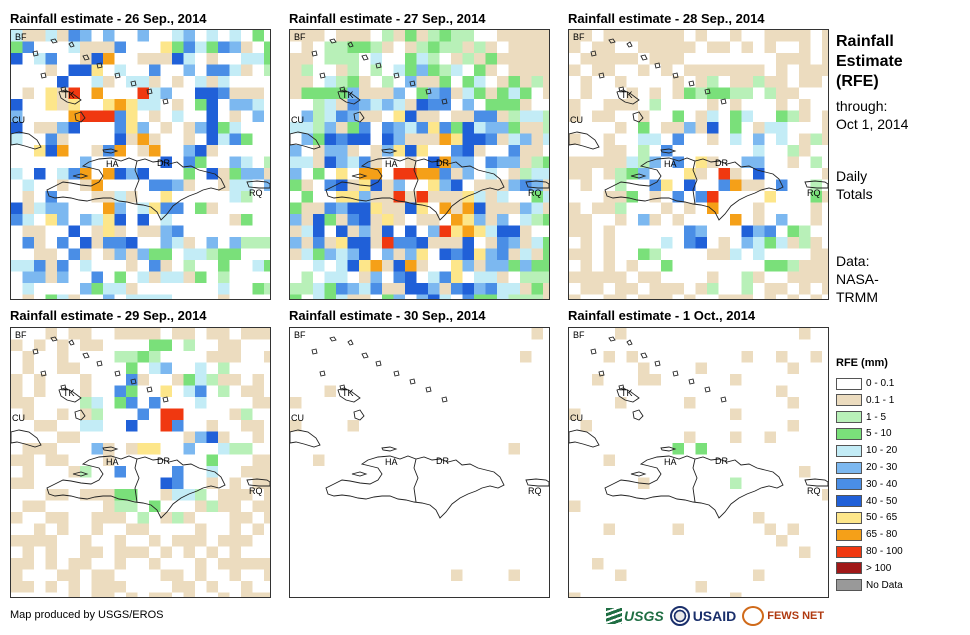 The width and height of the screenshot is (970, 635). What do you see at coordinates (535, 193) in the screenshot?
I see `place-label-rq: RQ` at bounding box center [535, 193].